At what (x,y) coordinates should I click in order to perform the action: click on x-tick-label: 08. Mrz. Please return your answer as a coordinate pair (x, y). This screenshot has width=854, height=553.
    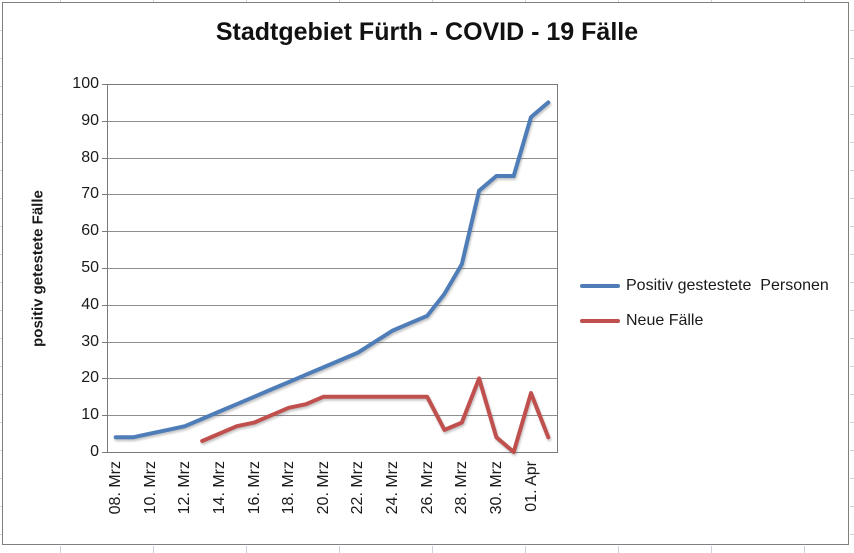
    Looking at the image, I should click on (116, 488).